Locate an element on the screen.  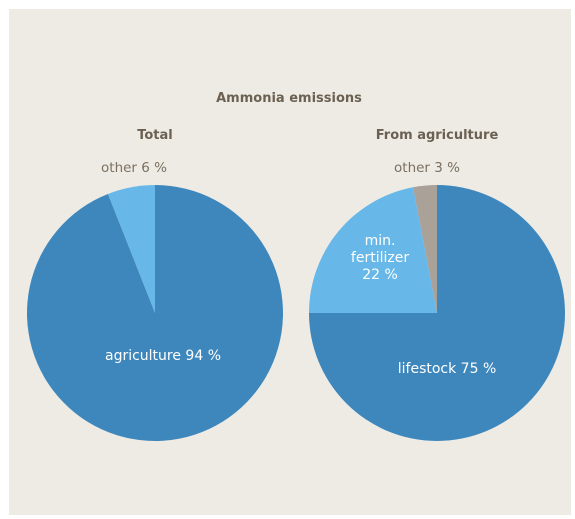
slice-label-line: min. is located at coordinates (380, 241).